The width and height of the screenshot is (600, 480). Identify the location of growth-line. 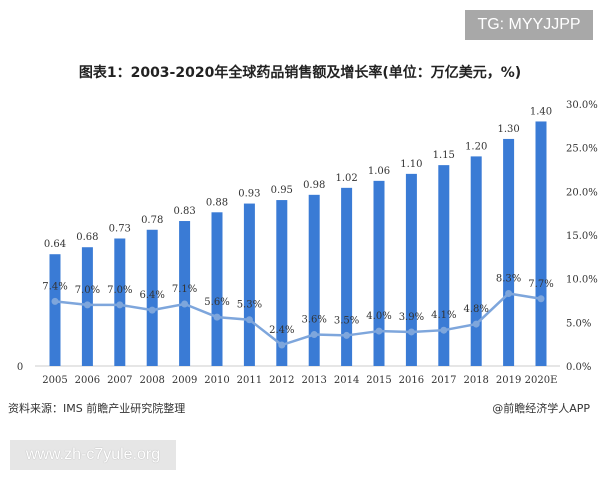
(298, 319).